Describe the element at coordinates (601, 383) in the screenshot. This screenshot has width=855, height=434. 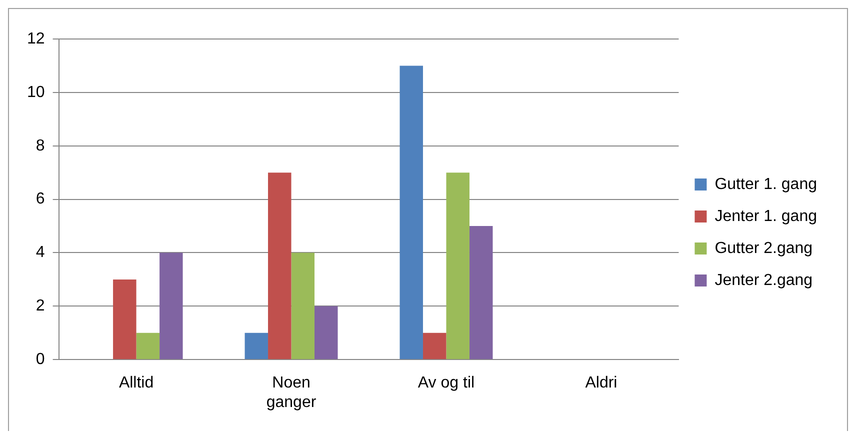
I see `x-tick-label: Aldri` at that location.